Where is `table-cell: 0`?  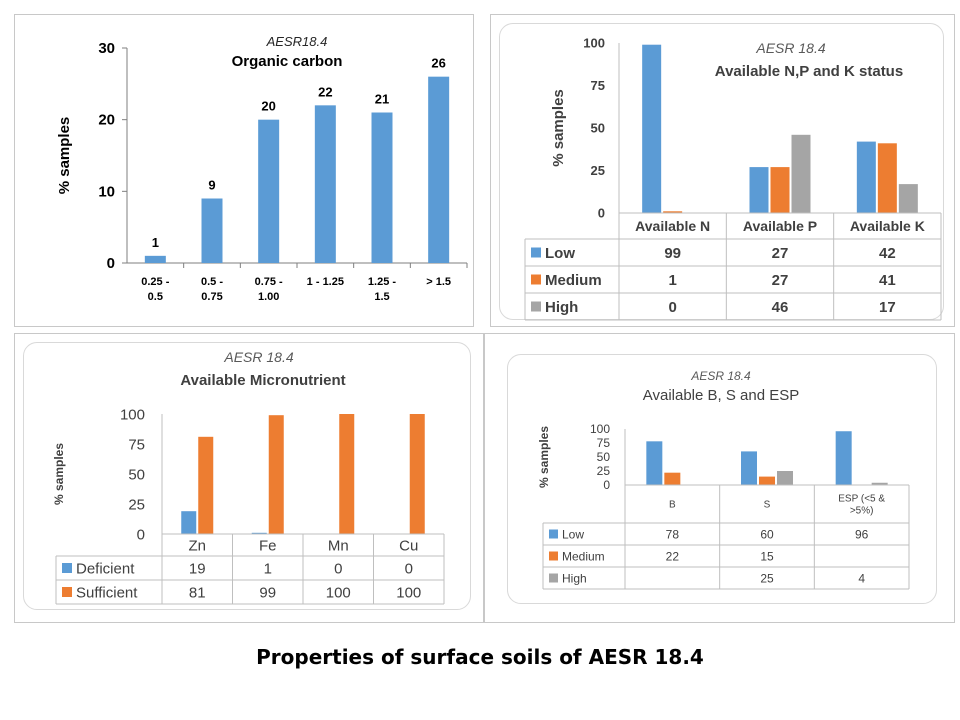
table-cell: 0 is located at coordinates (409, 568).